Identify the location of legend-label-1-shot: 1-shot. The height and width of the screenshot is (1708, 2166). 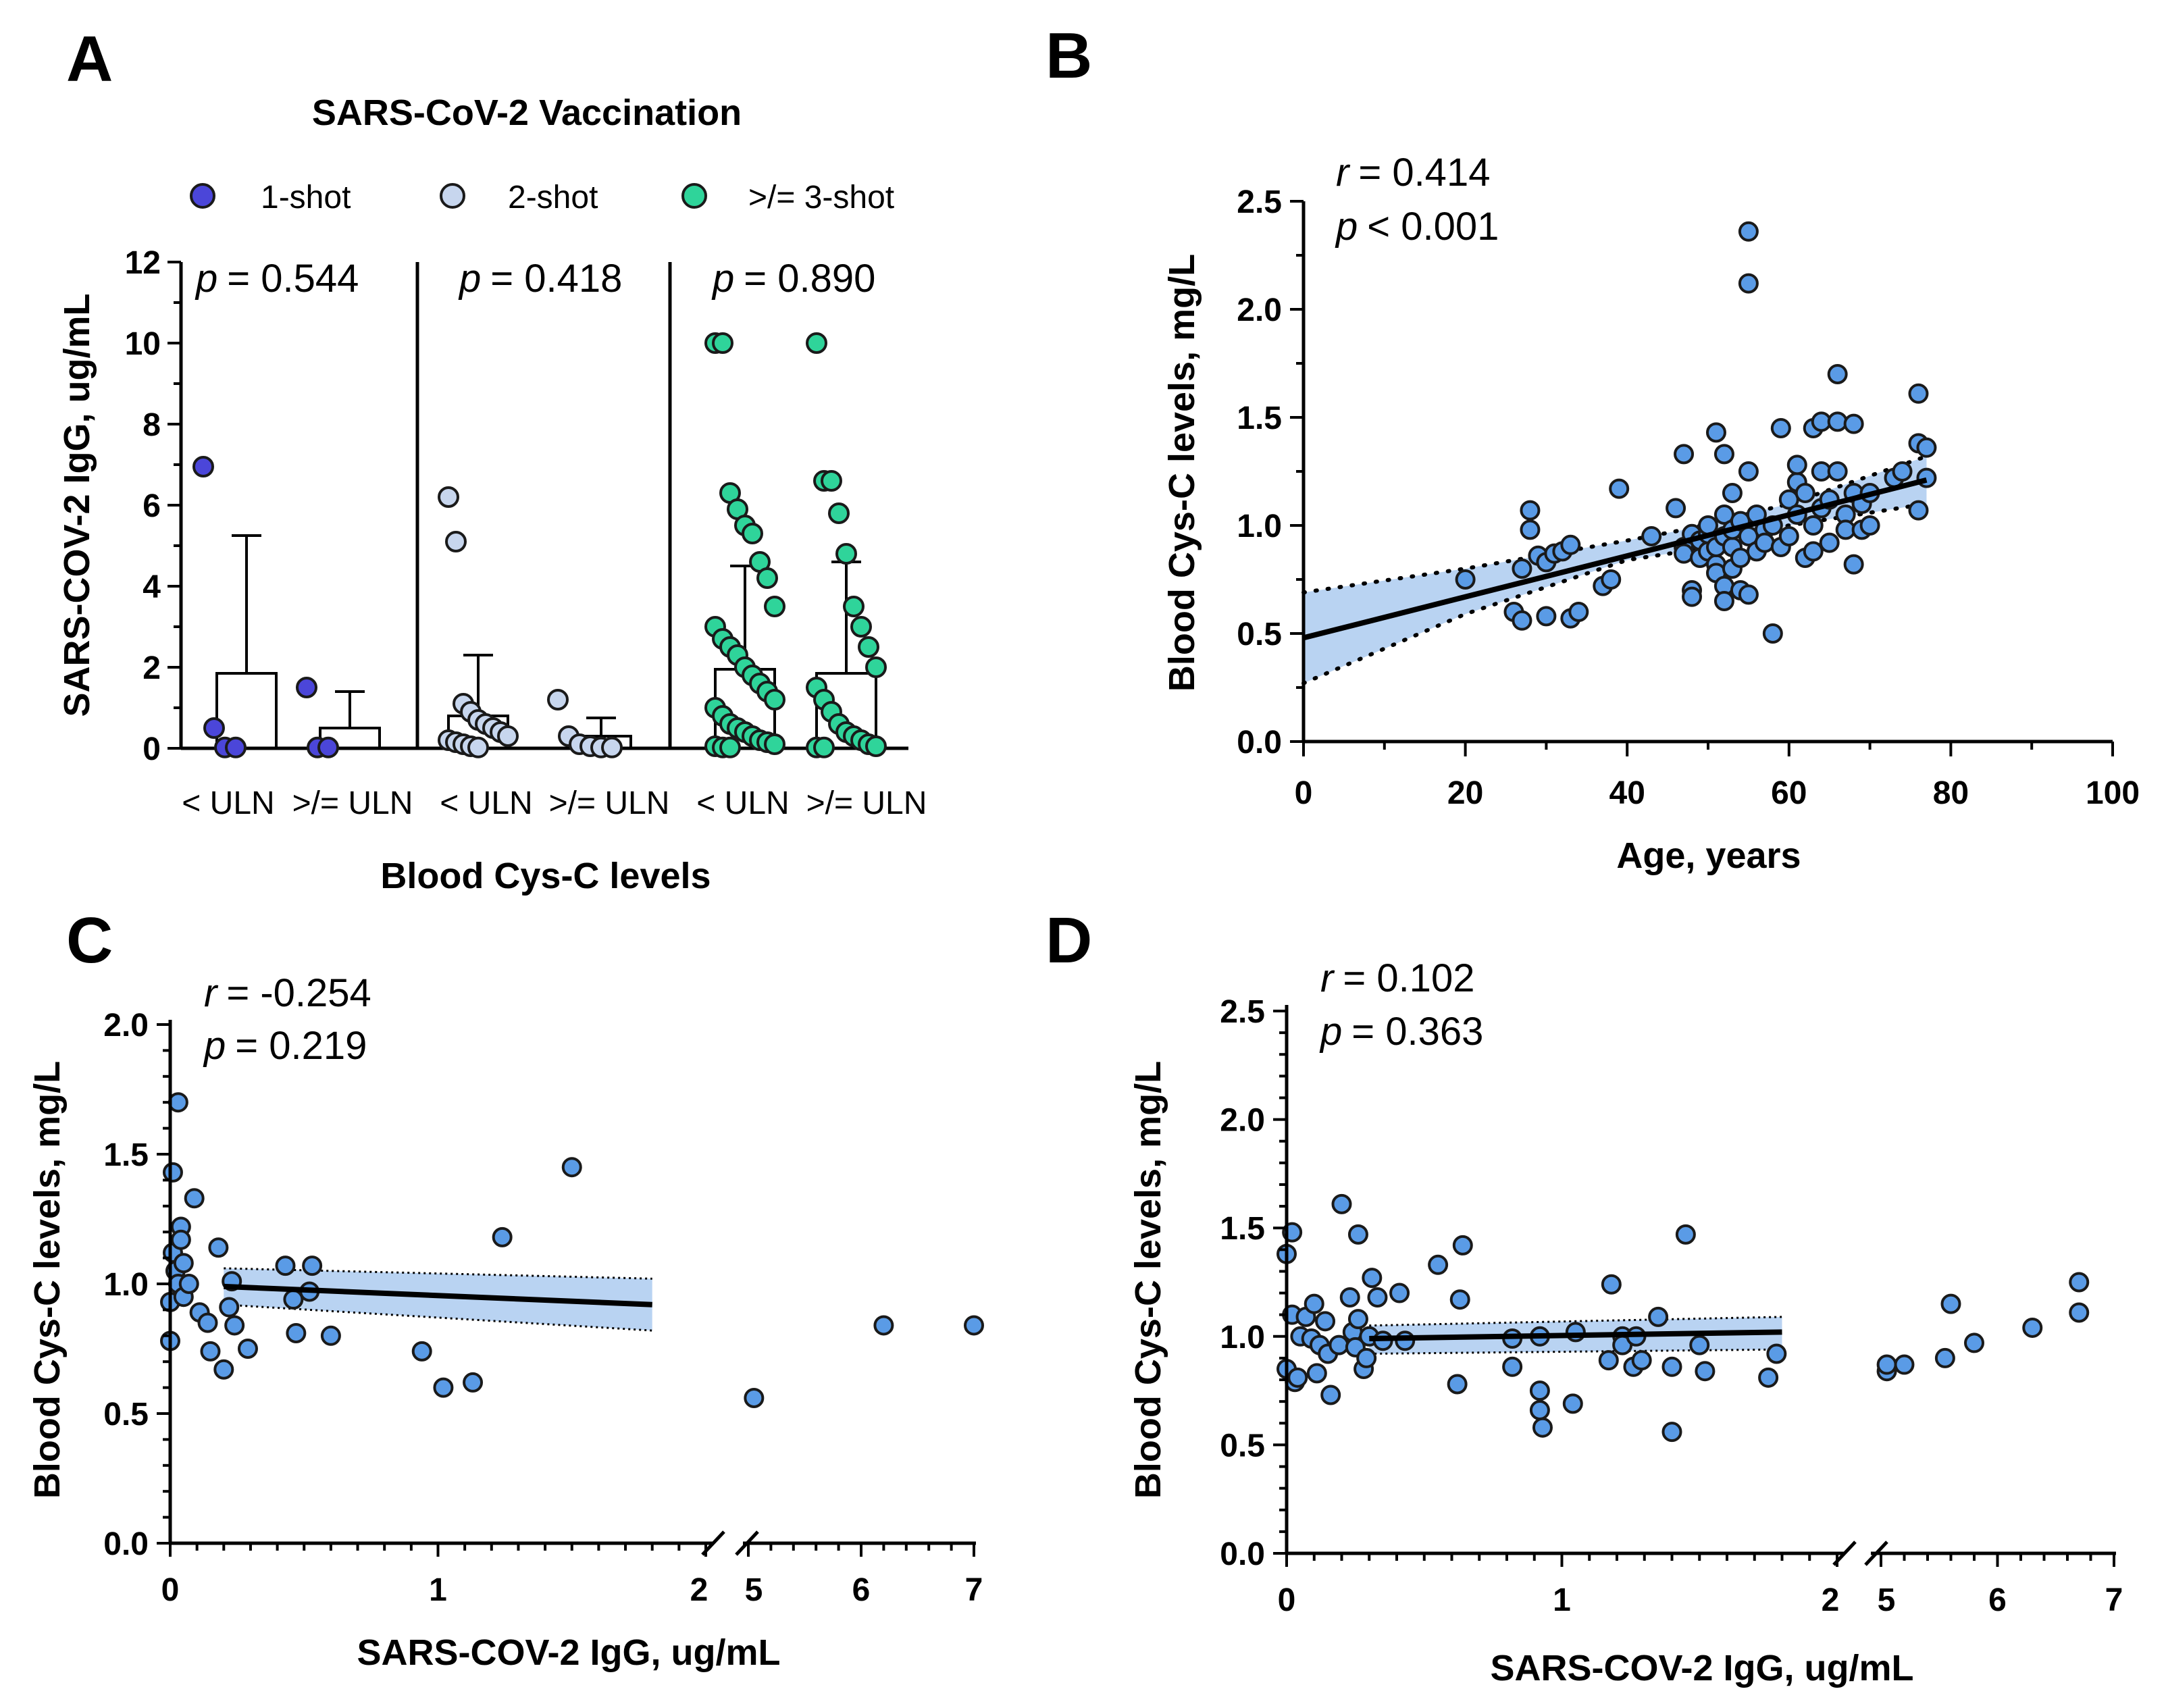
(306, 197).